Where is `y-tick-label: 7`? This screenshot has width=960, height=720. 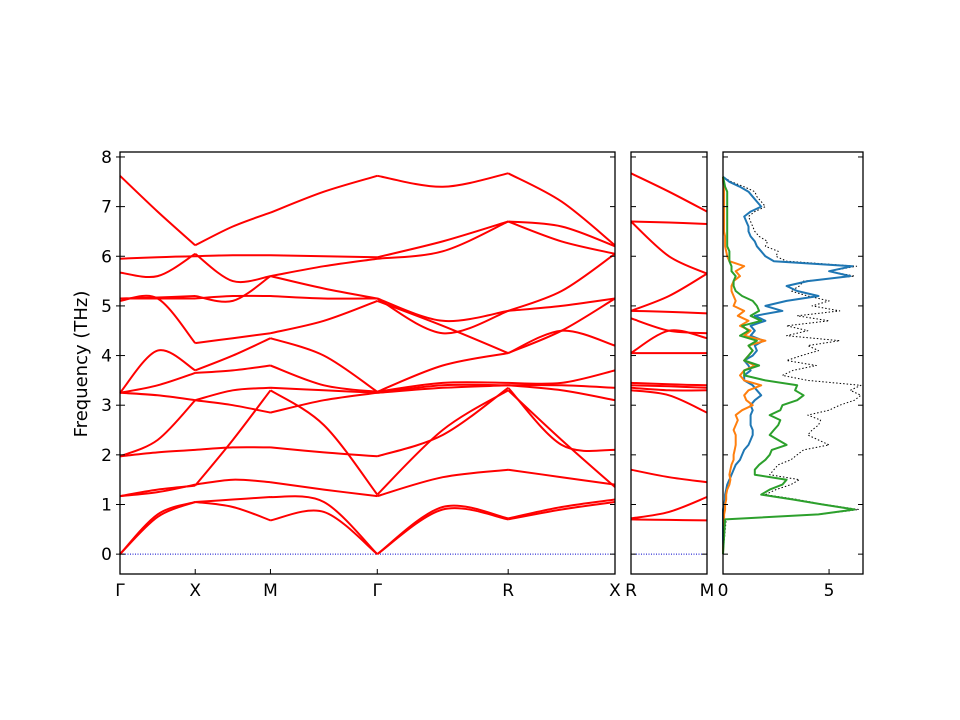
y-tick-label: 7 is located at coordinates (106, 208).